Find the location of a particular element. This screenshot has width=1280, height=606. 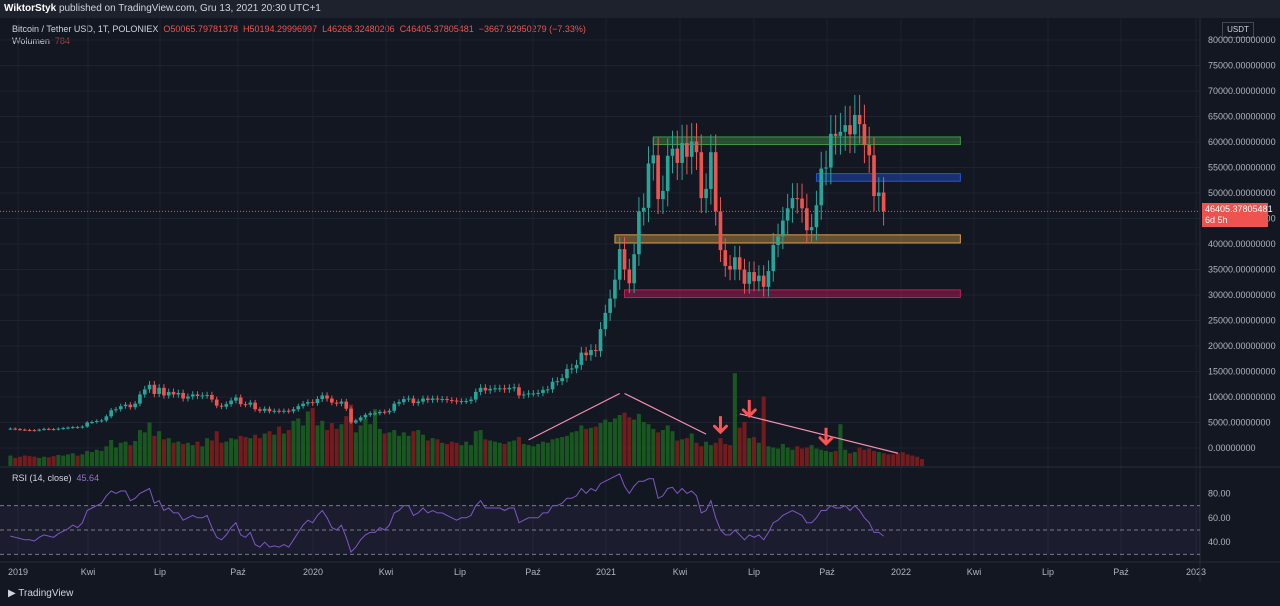

tradingview-icon: ▶ is located at coordinates (13, 593).